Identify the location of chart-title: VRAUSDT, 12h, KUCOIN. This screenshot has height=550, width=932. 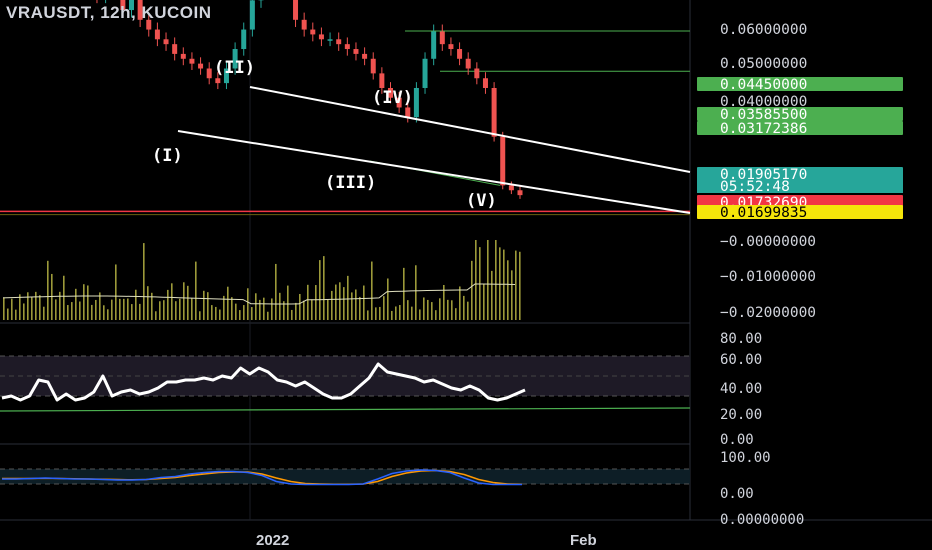
(109, 12).